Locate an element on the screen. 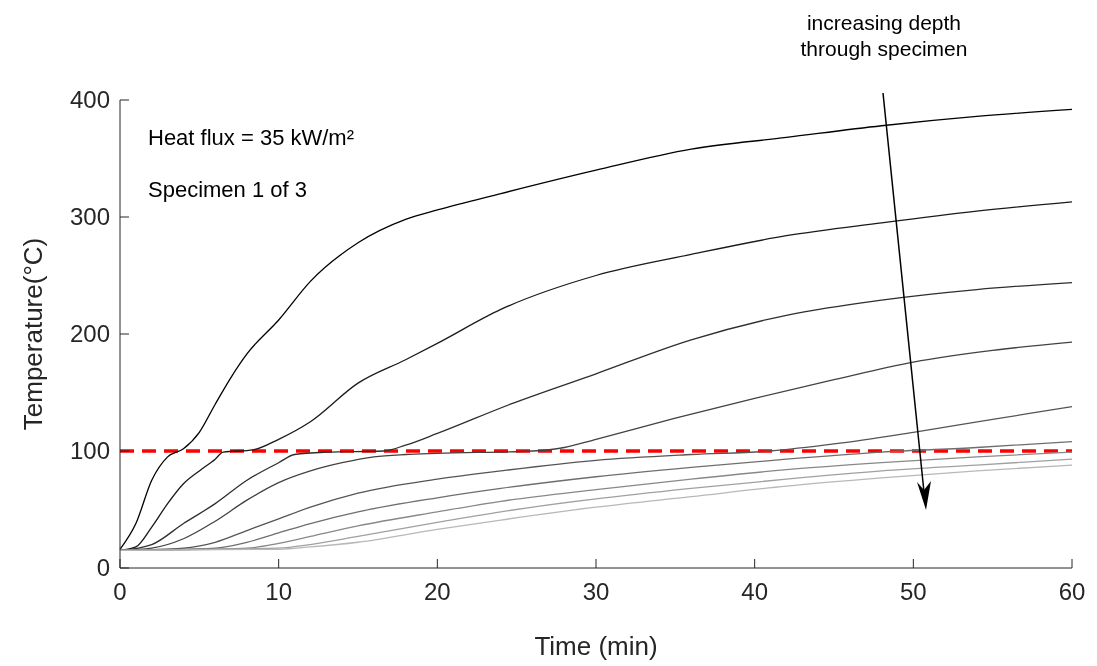 Image resolution: width=1097 pixels, height=666 pixels. y-tick-label: 200 is located at coordinates (89, 333).